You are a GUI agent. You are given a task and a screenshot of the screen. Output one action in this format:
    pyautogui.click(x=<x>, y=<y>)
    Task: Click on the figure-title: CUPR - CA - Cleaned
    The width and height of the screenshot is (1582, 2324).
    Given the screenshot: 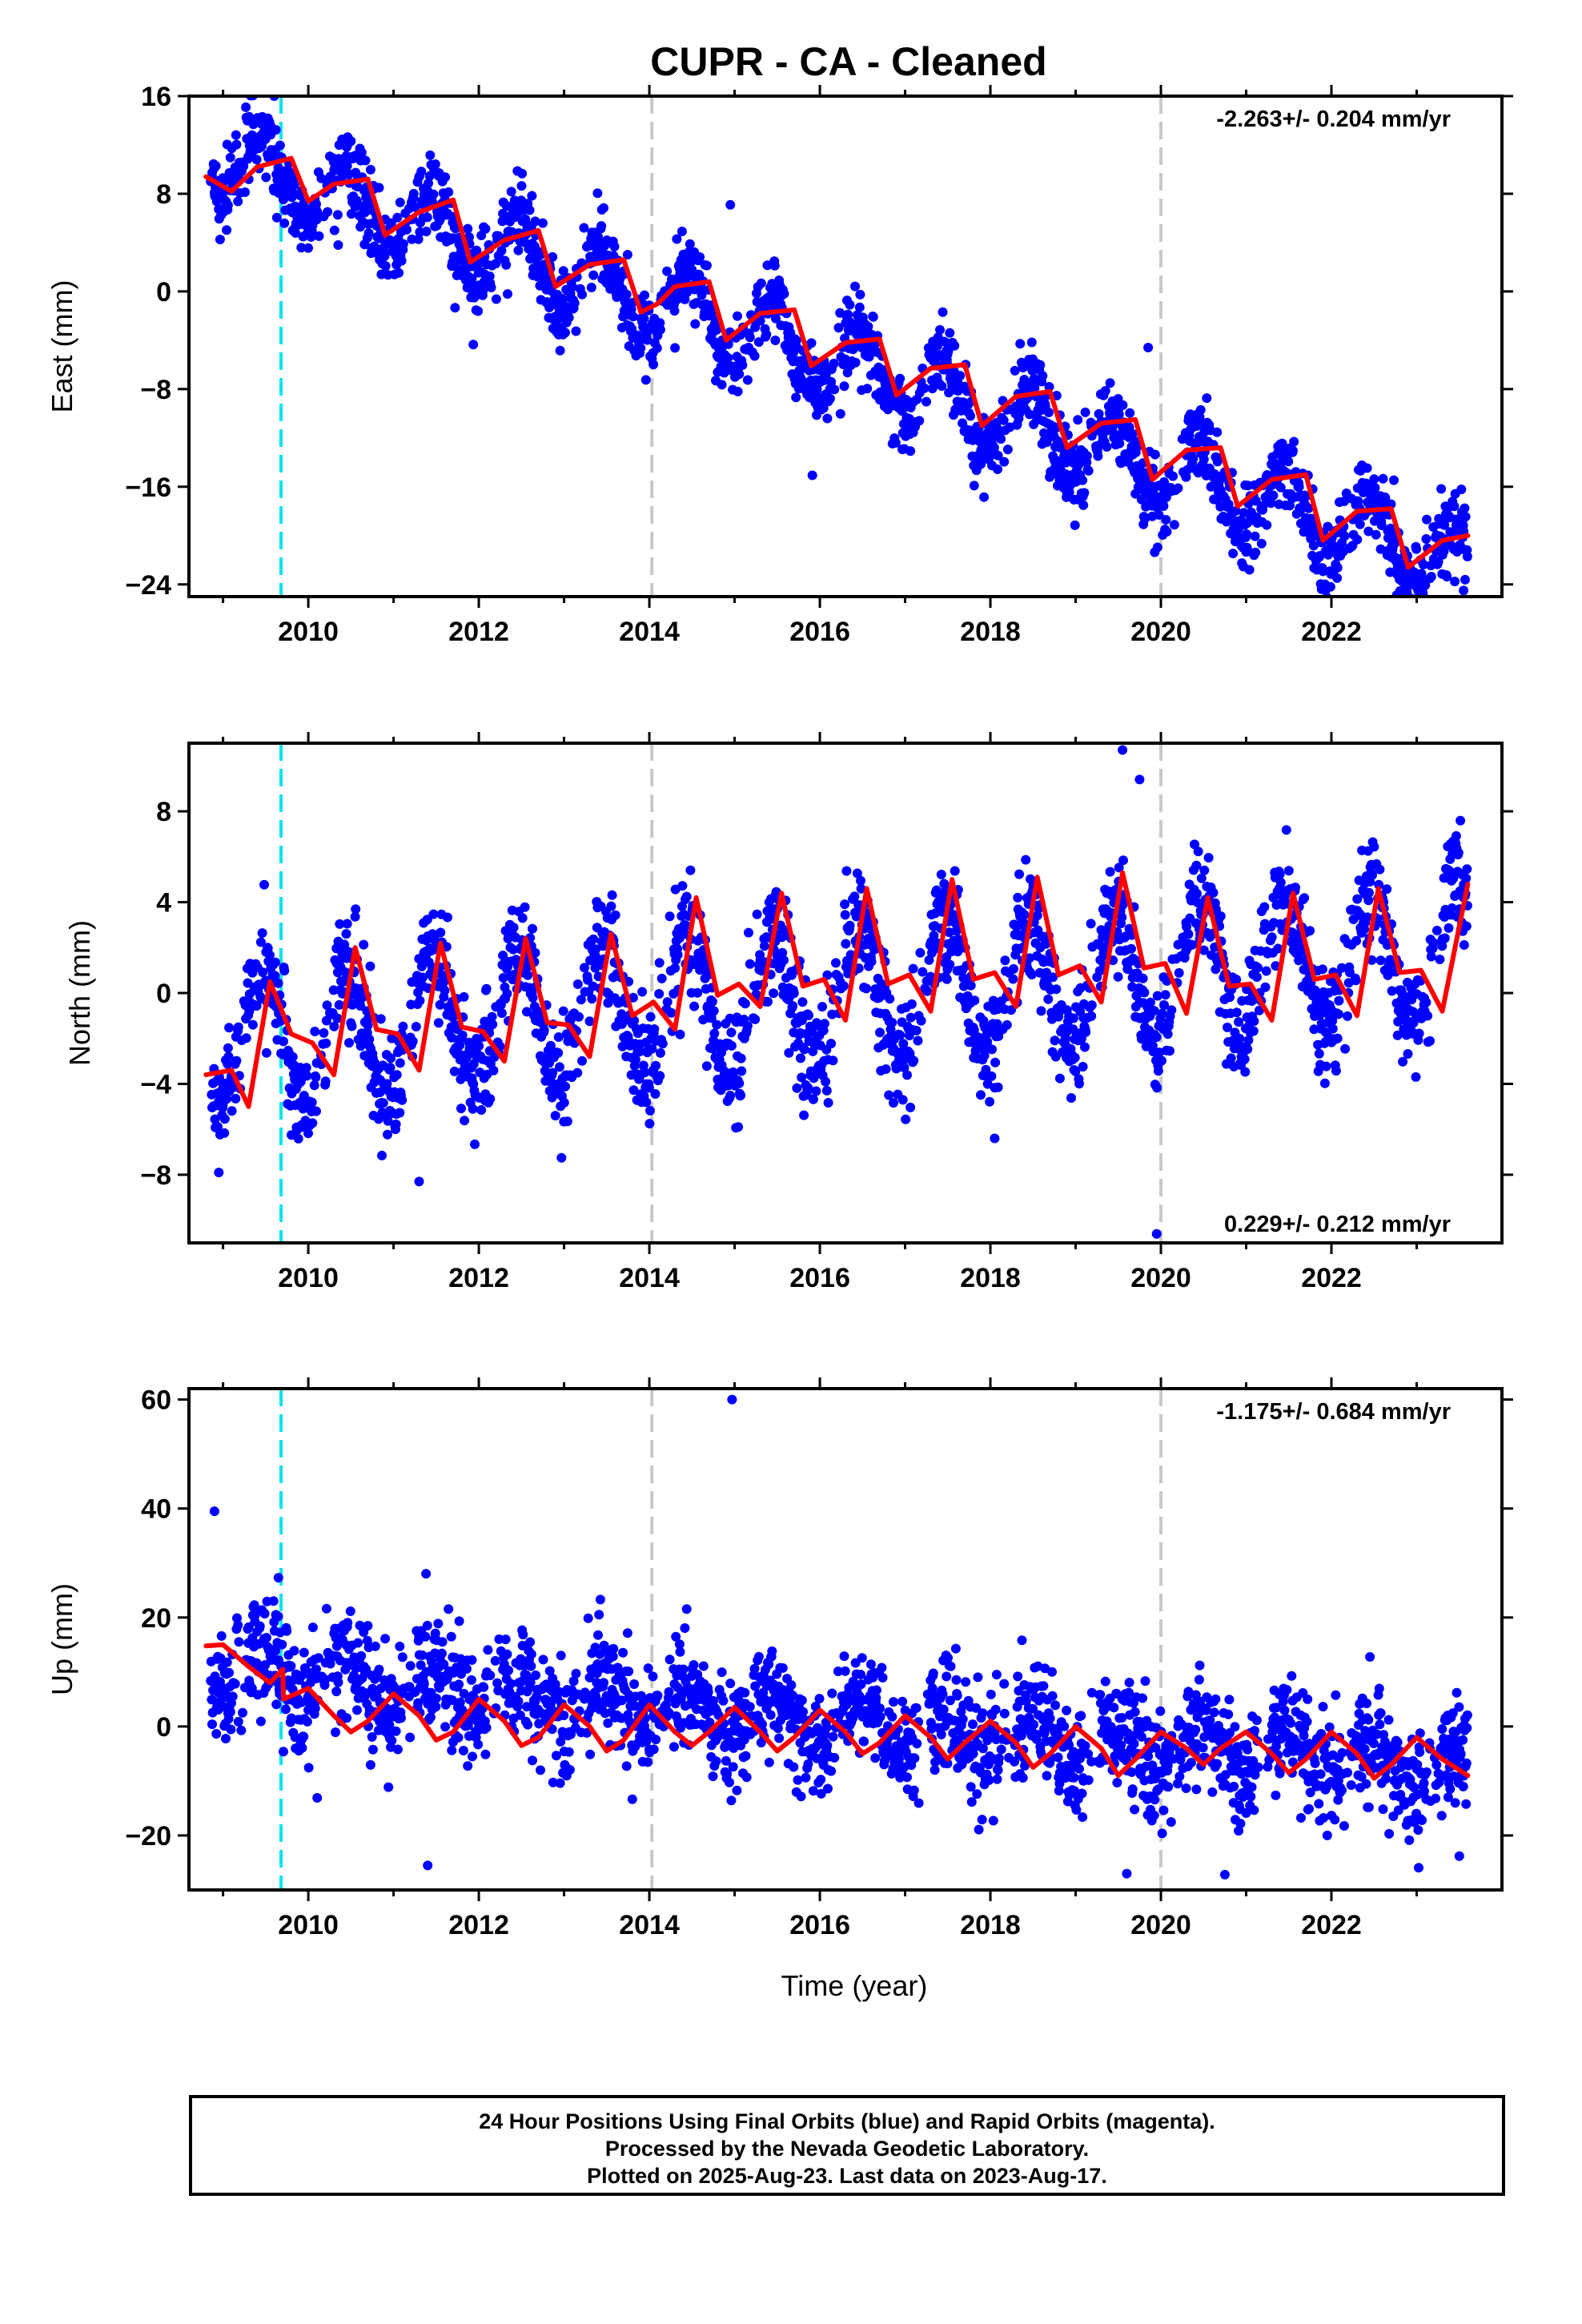 What is the action you would take?
    pyautogui.click(x=848, y=61)
    